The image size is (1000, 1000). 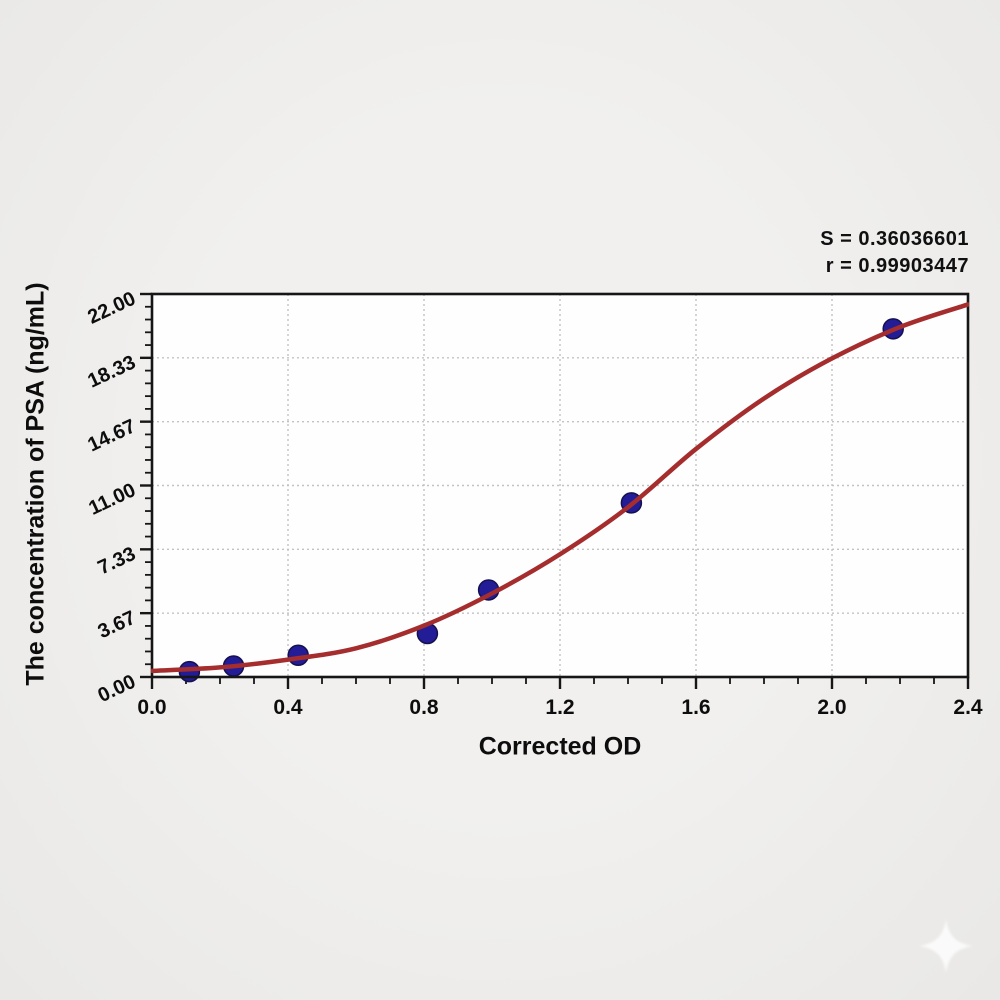 I want to click on x-tick-label: 1.2, so click(x=559, y=707).